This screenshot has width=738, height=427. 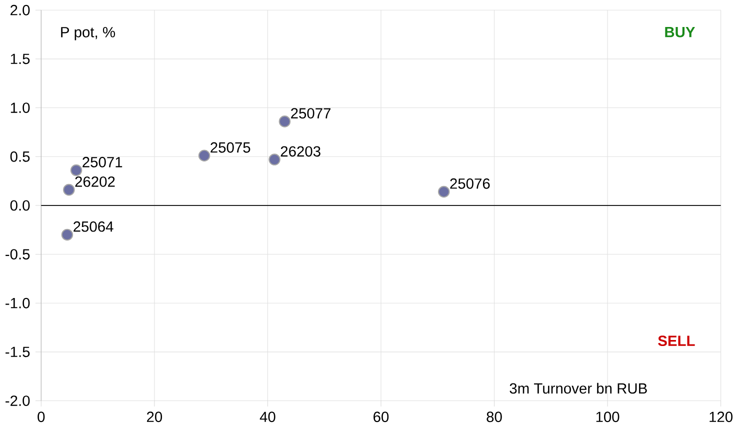 I want to click on x-tick-label: 60, so click(x=381, y=417).